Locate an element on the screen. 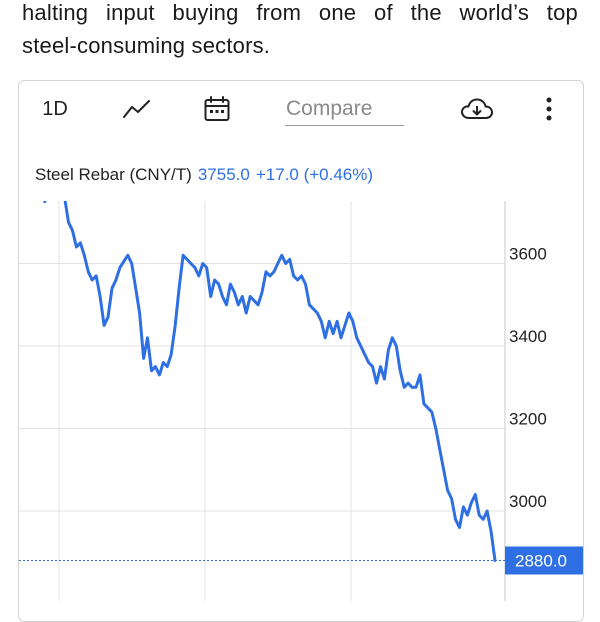 Image resolution: width=600 pixels, height=622 pixels. compare-input is located at coordinates (344, 109).